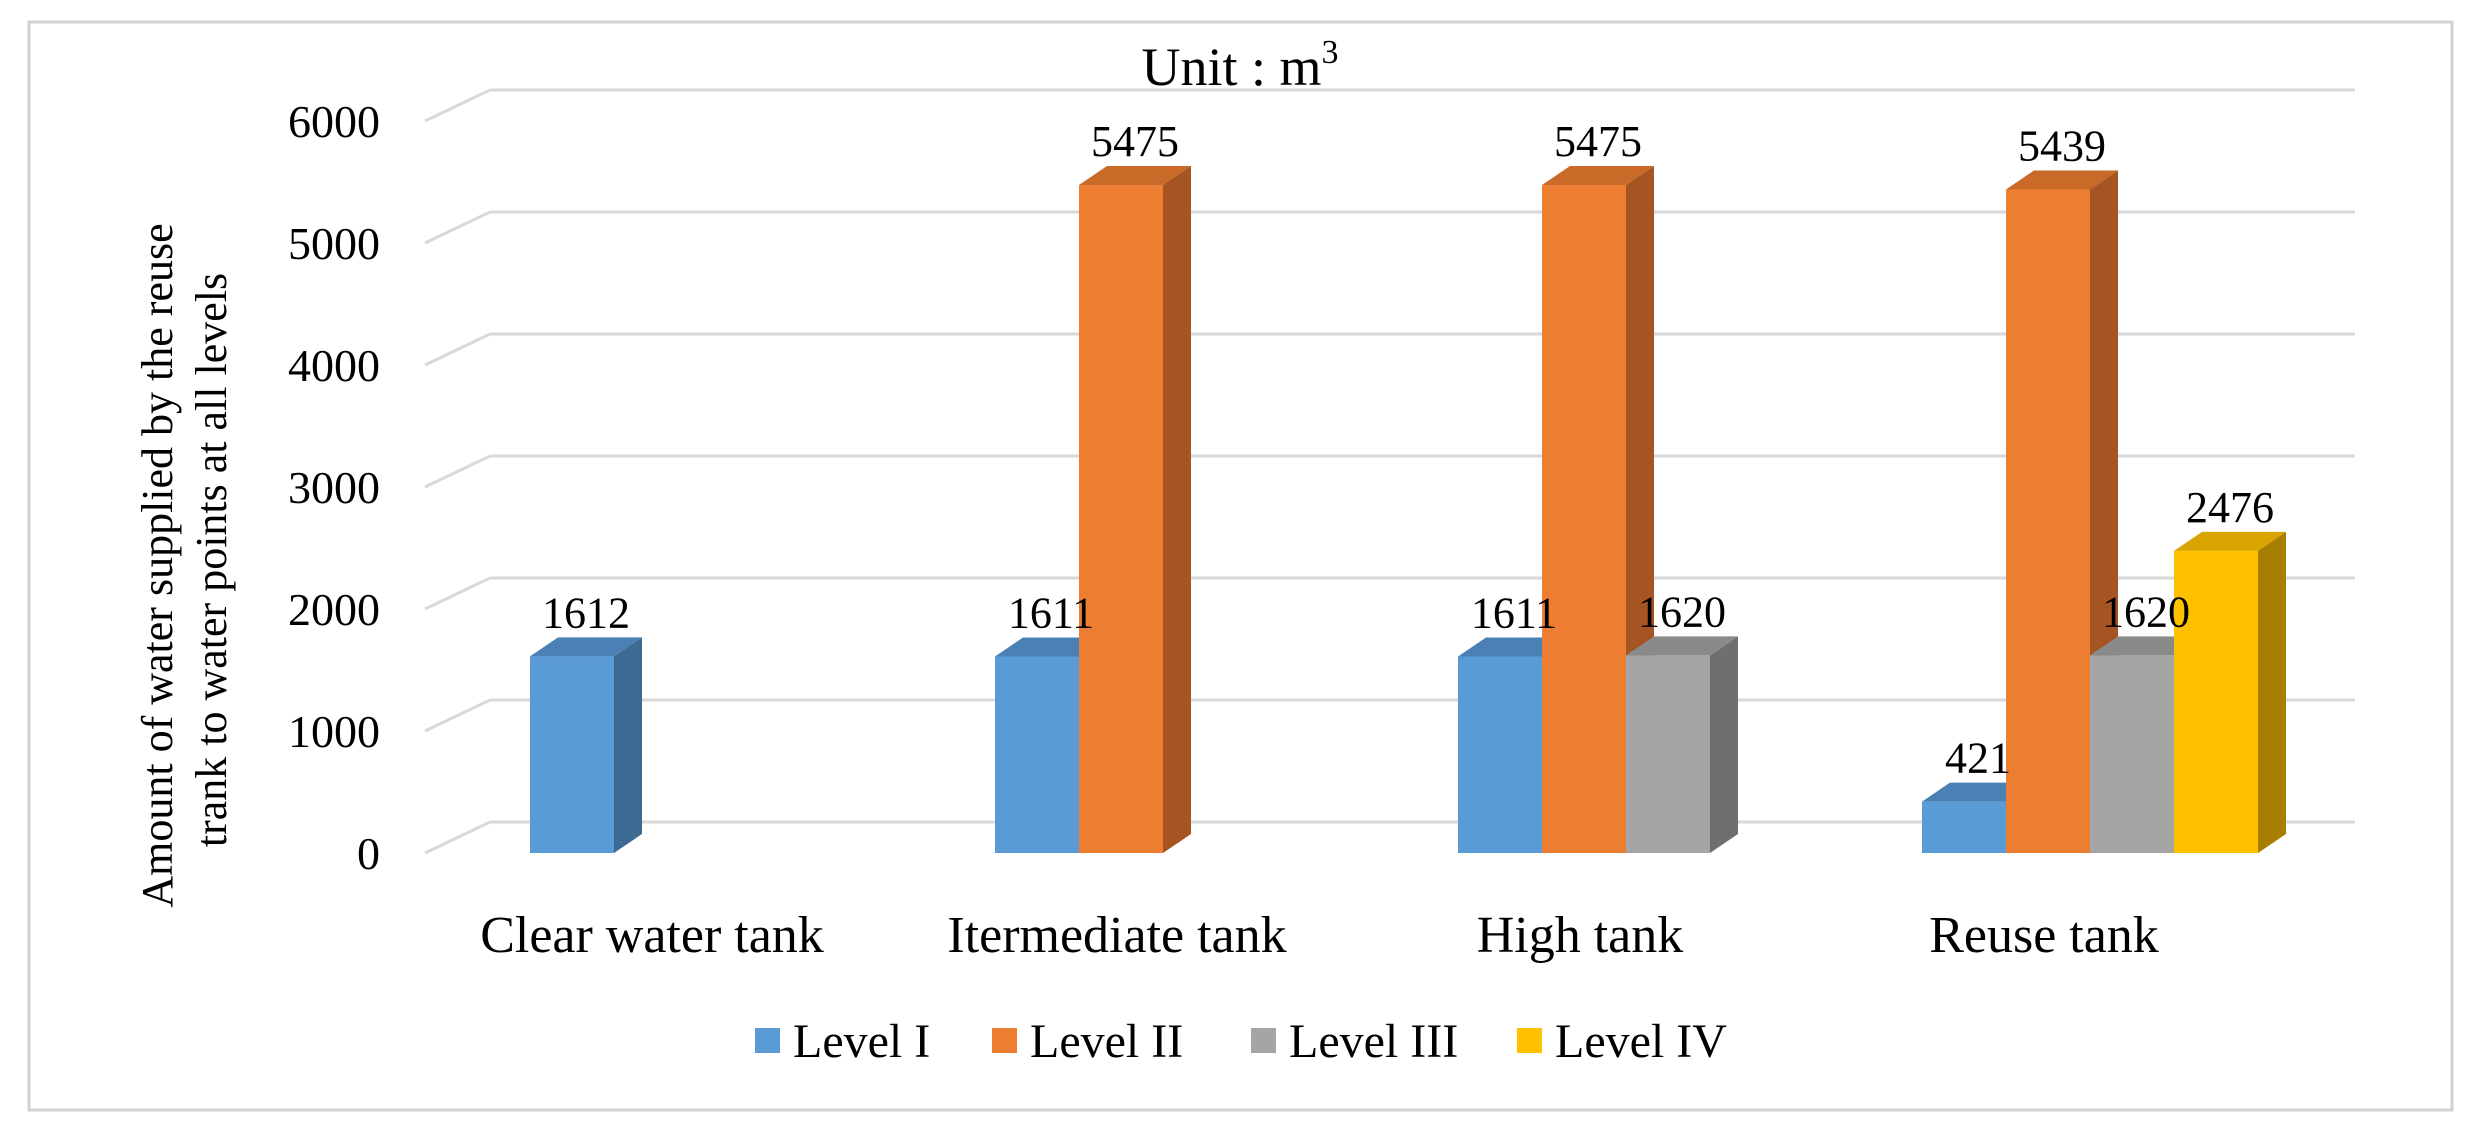 The width and height of the screenshot is (2482, 1136). Describe the element at coordinates (211, 560) in the screenshot. I see `y-axis-label-line2: trank to water points at all levels` at that location.